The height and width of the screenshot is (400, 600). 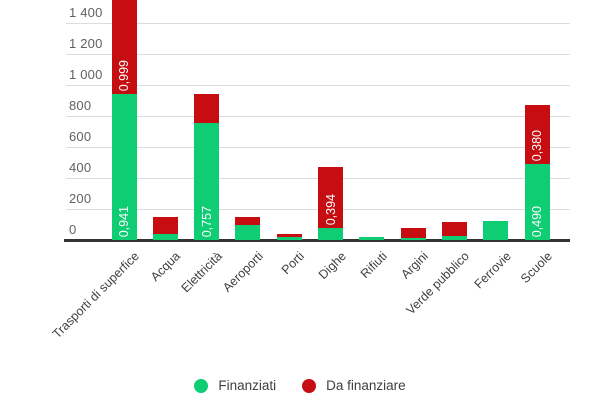 I want to click on x-axis-category-label: Aeroporti, so click(x=243, y=272).